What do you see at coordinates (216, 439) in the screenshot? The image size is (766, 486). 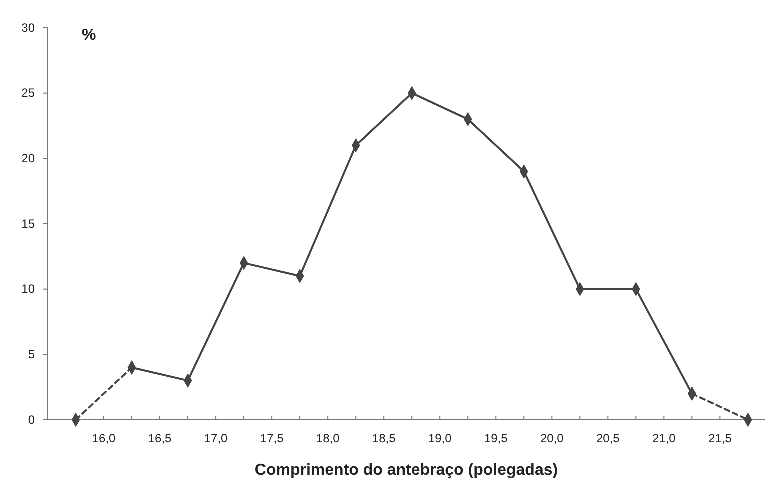 I see `x-tick-label: 17,0` at bounding box center [216, 439].